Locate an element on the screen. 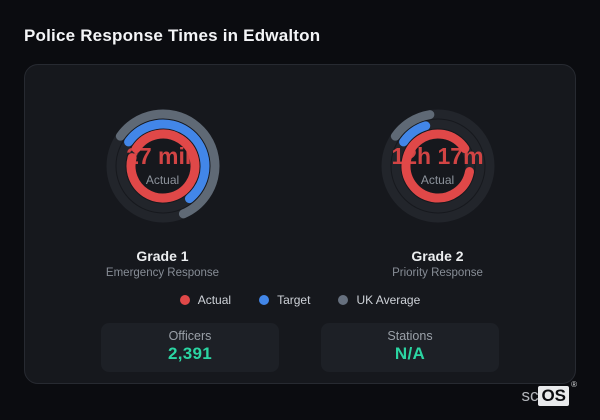 This screenshot has width=600, height=420. grade-2-subtitle: Priority Response is located at coordinates (437, 273).